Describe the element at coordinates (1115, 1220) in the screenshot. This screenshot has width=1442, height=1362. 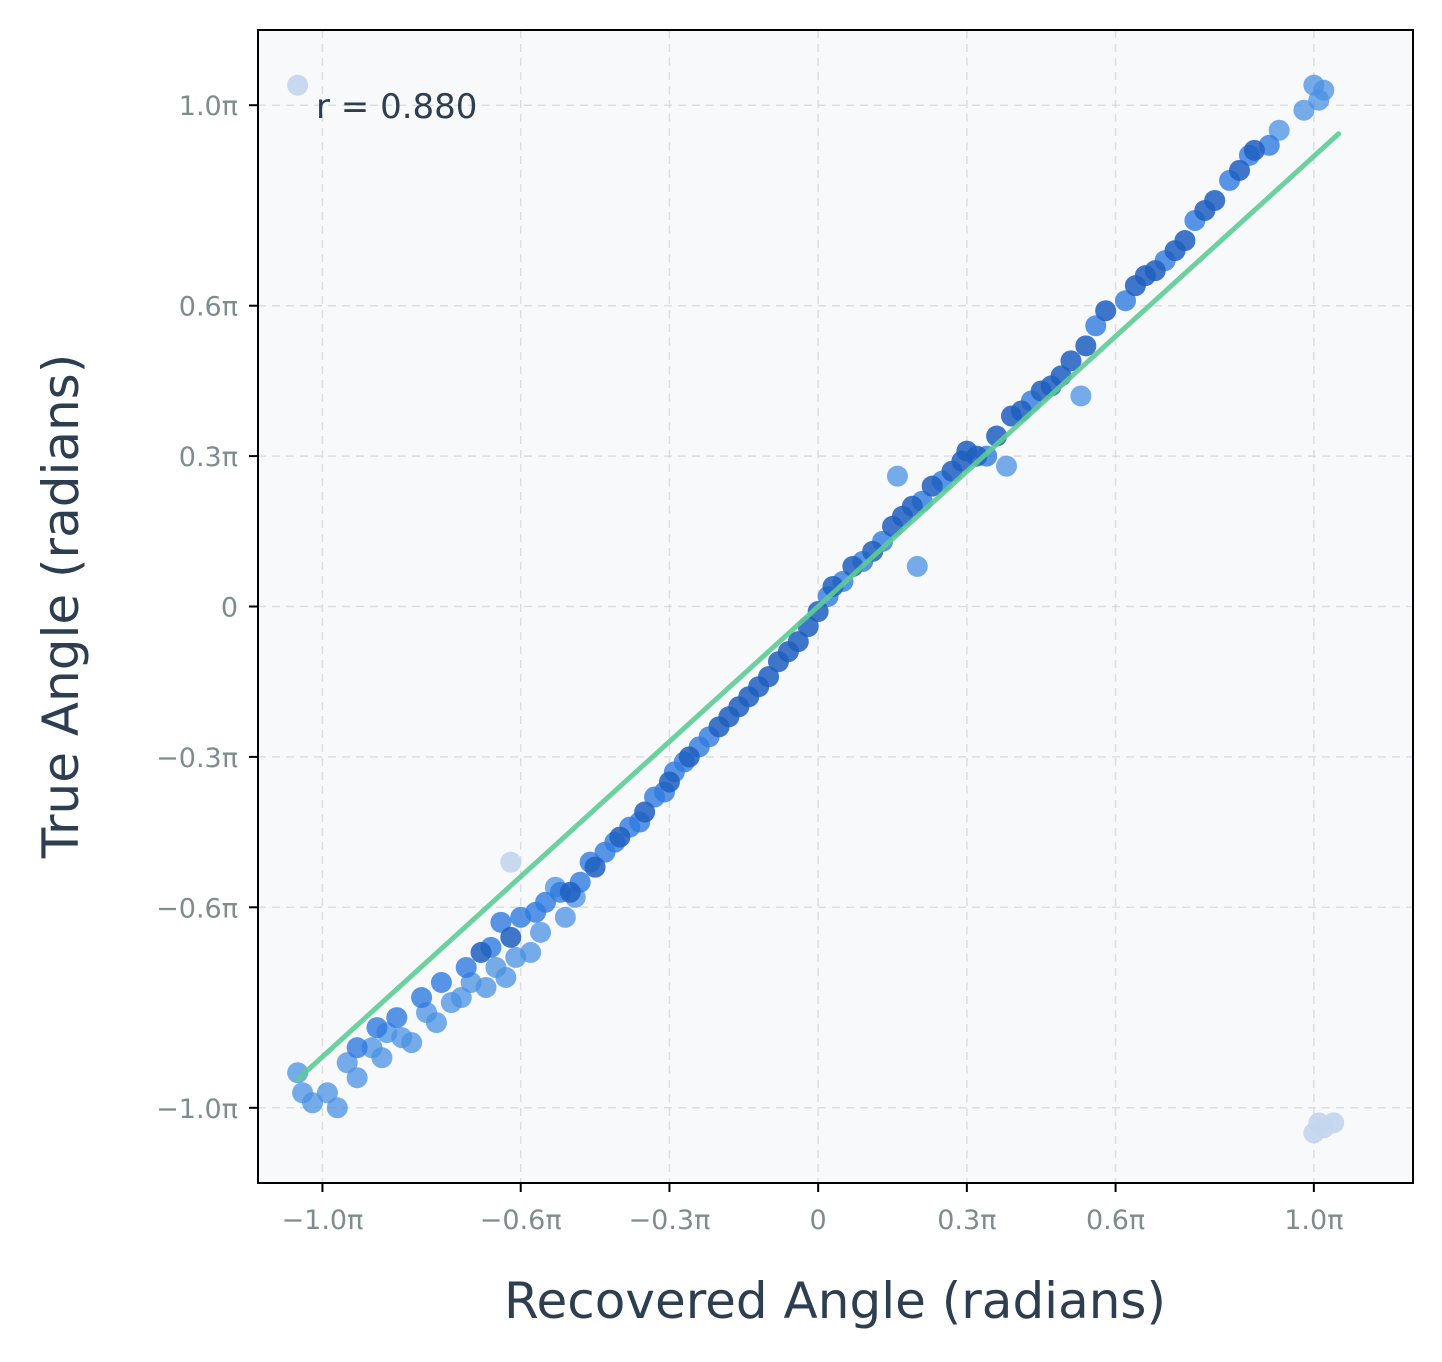
I see `x-tick-label: 0.6π` at that location.